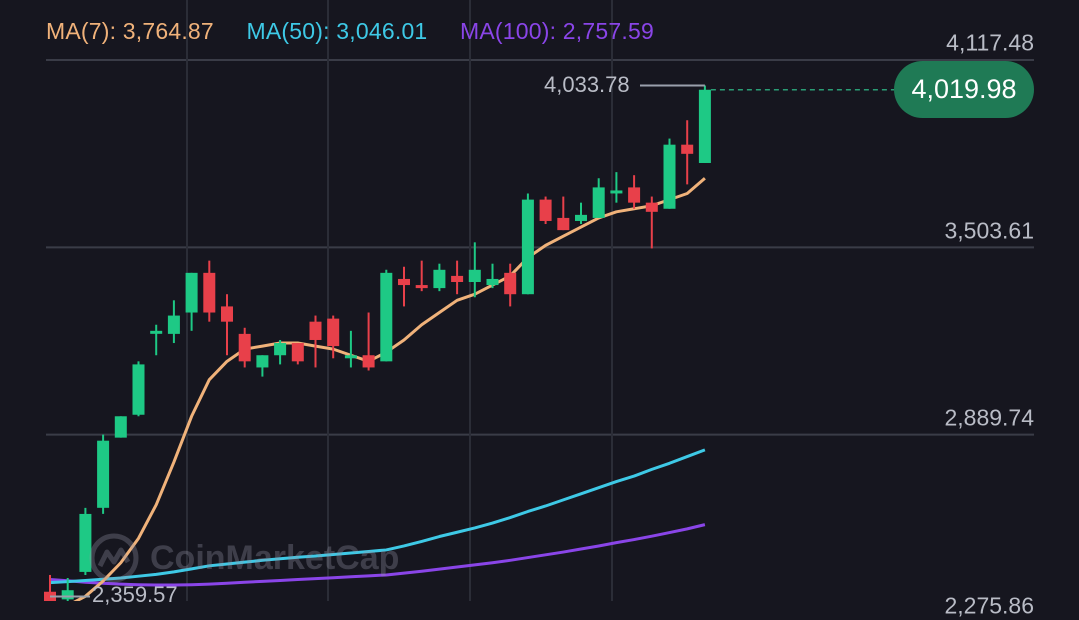 The image size is (1079, 620). What do you see at coordinates (130, 31) in the screenshot?
I see `legend-ma7: MA(7): 3,764.87` at bounding box center [130, 31].